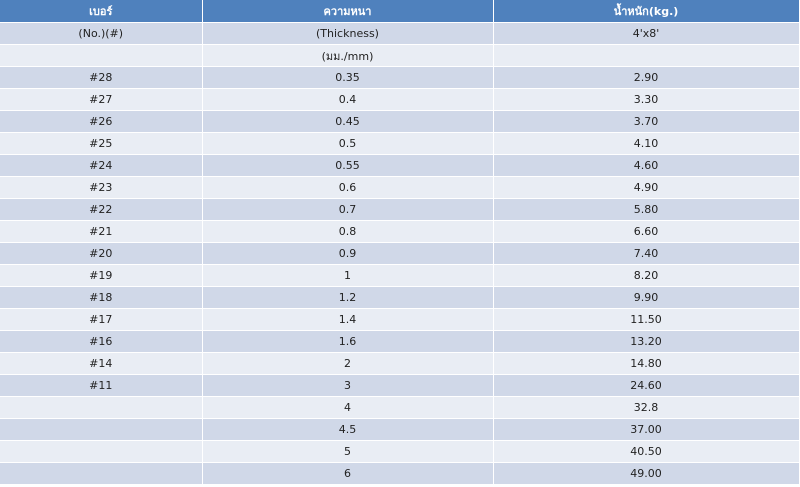 Image resolution: width=800 pixels, height=487 pixels. I want to click on cell-thickness: 1.4, so click(348, 319).